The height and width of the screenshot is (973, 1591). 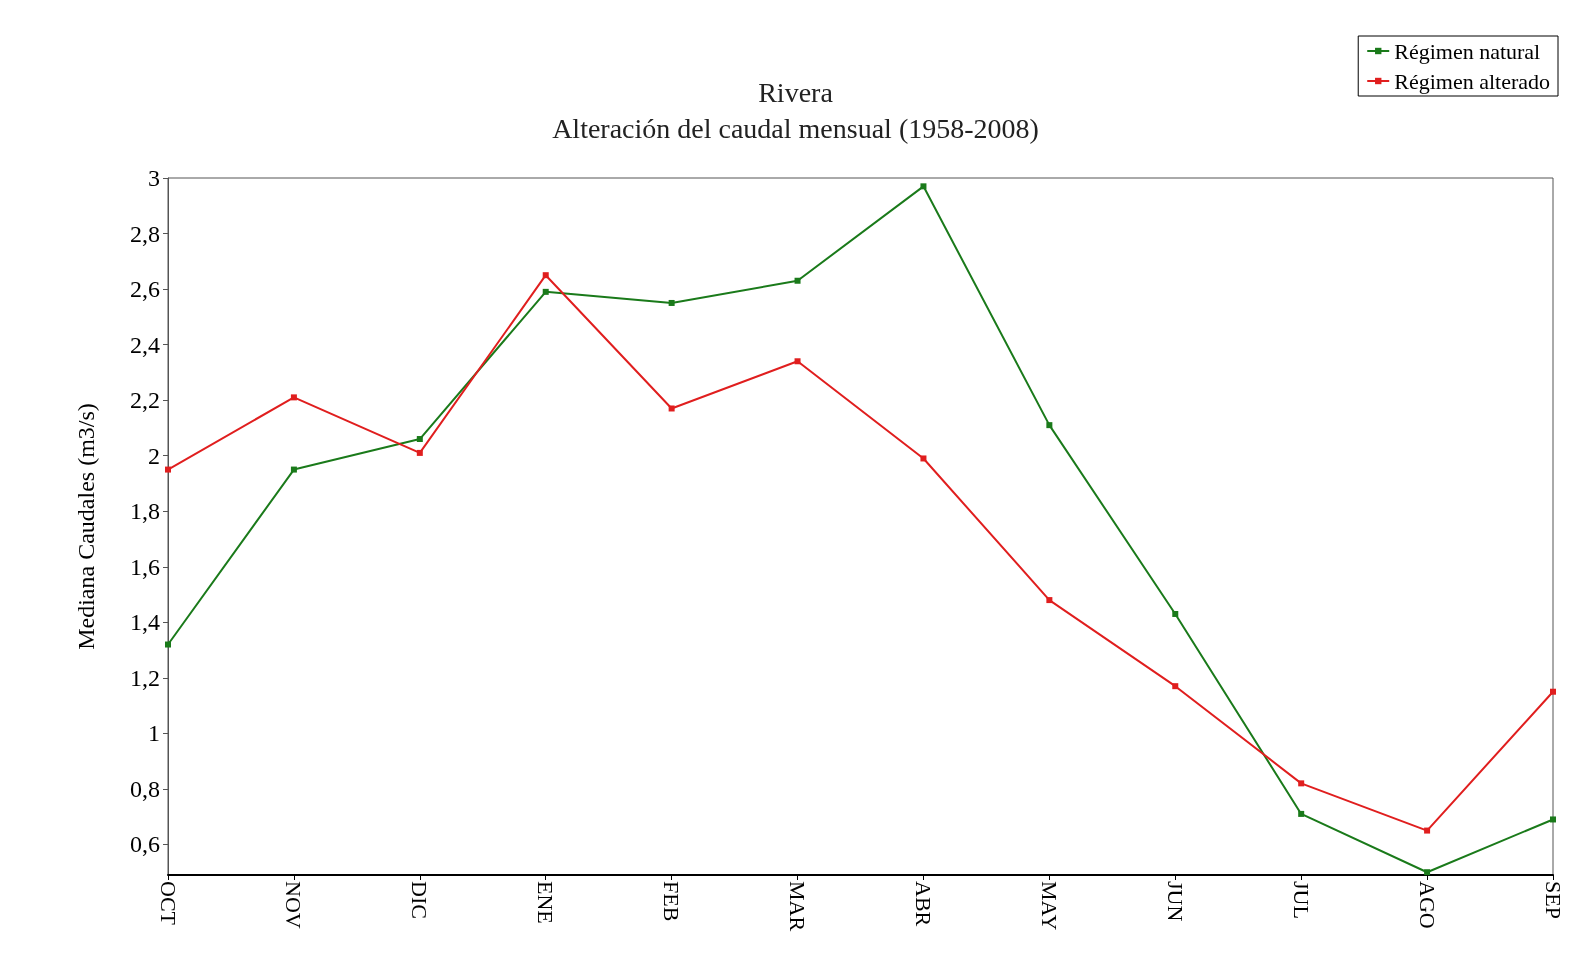 What do you see at coordinates (145, 677) in the screenshot?
I see `y-tick-label: 1,2` at bounding box center [145, 677].